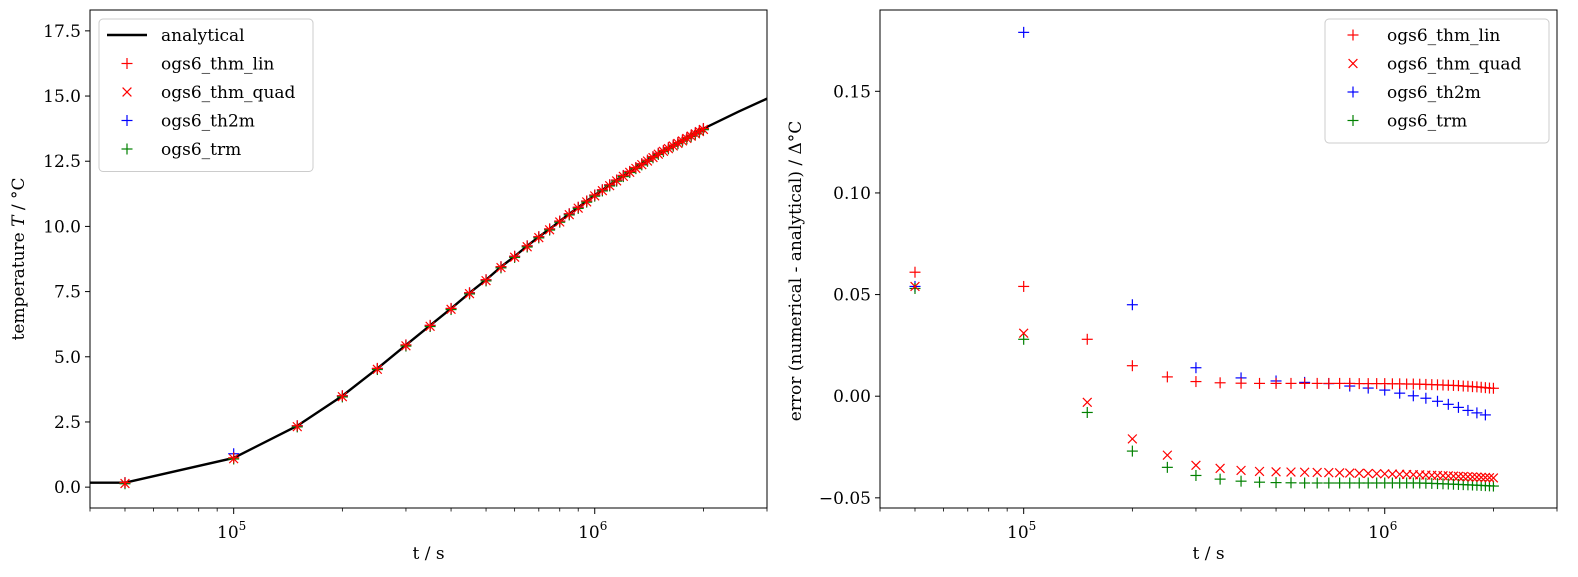 Image resolution: width=1578 pixels, height=577 pixels. Describe the element at coordinates (1382, 531) in the screenshot. I see `error-xtick-label: 10⁶` at that location.